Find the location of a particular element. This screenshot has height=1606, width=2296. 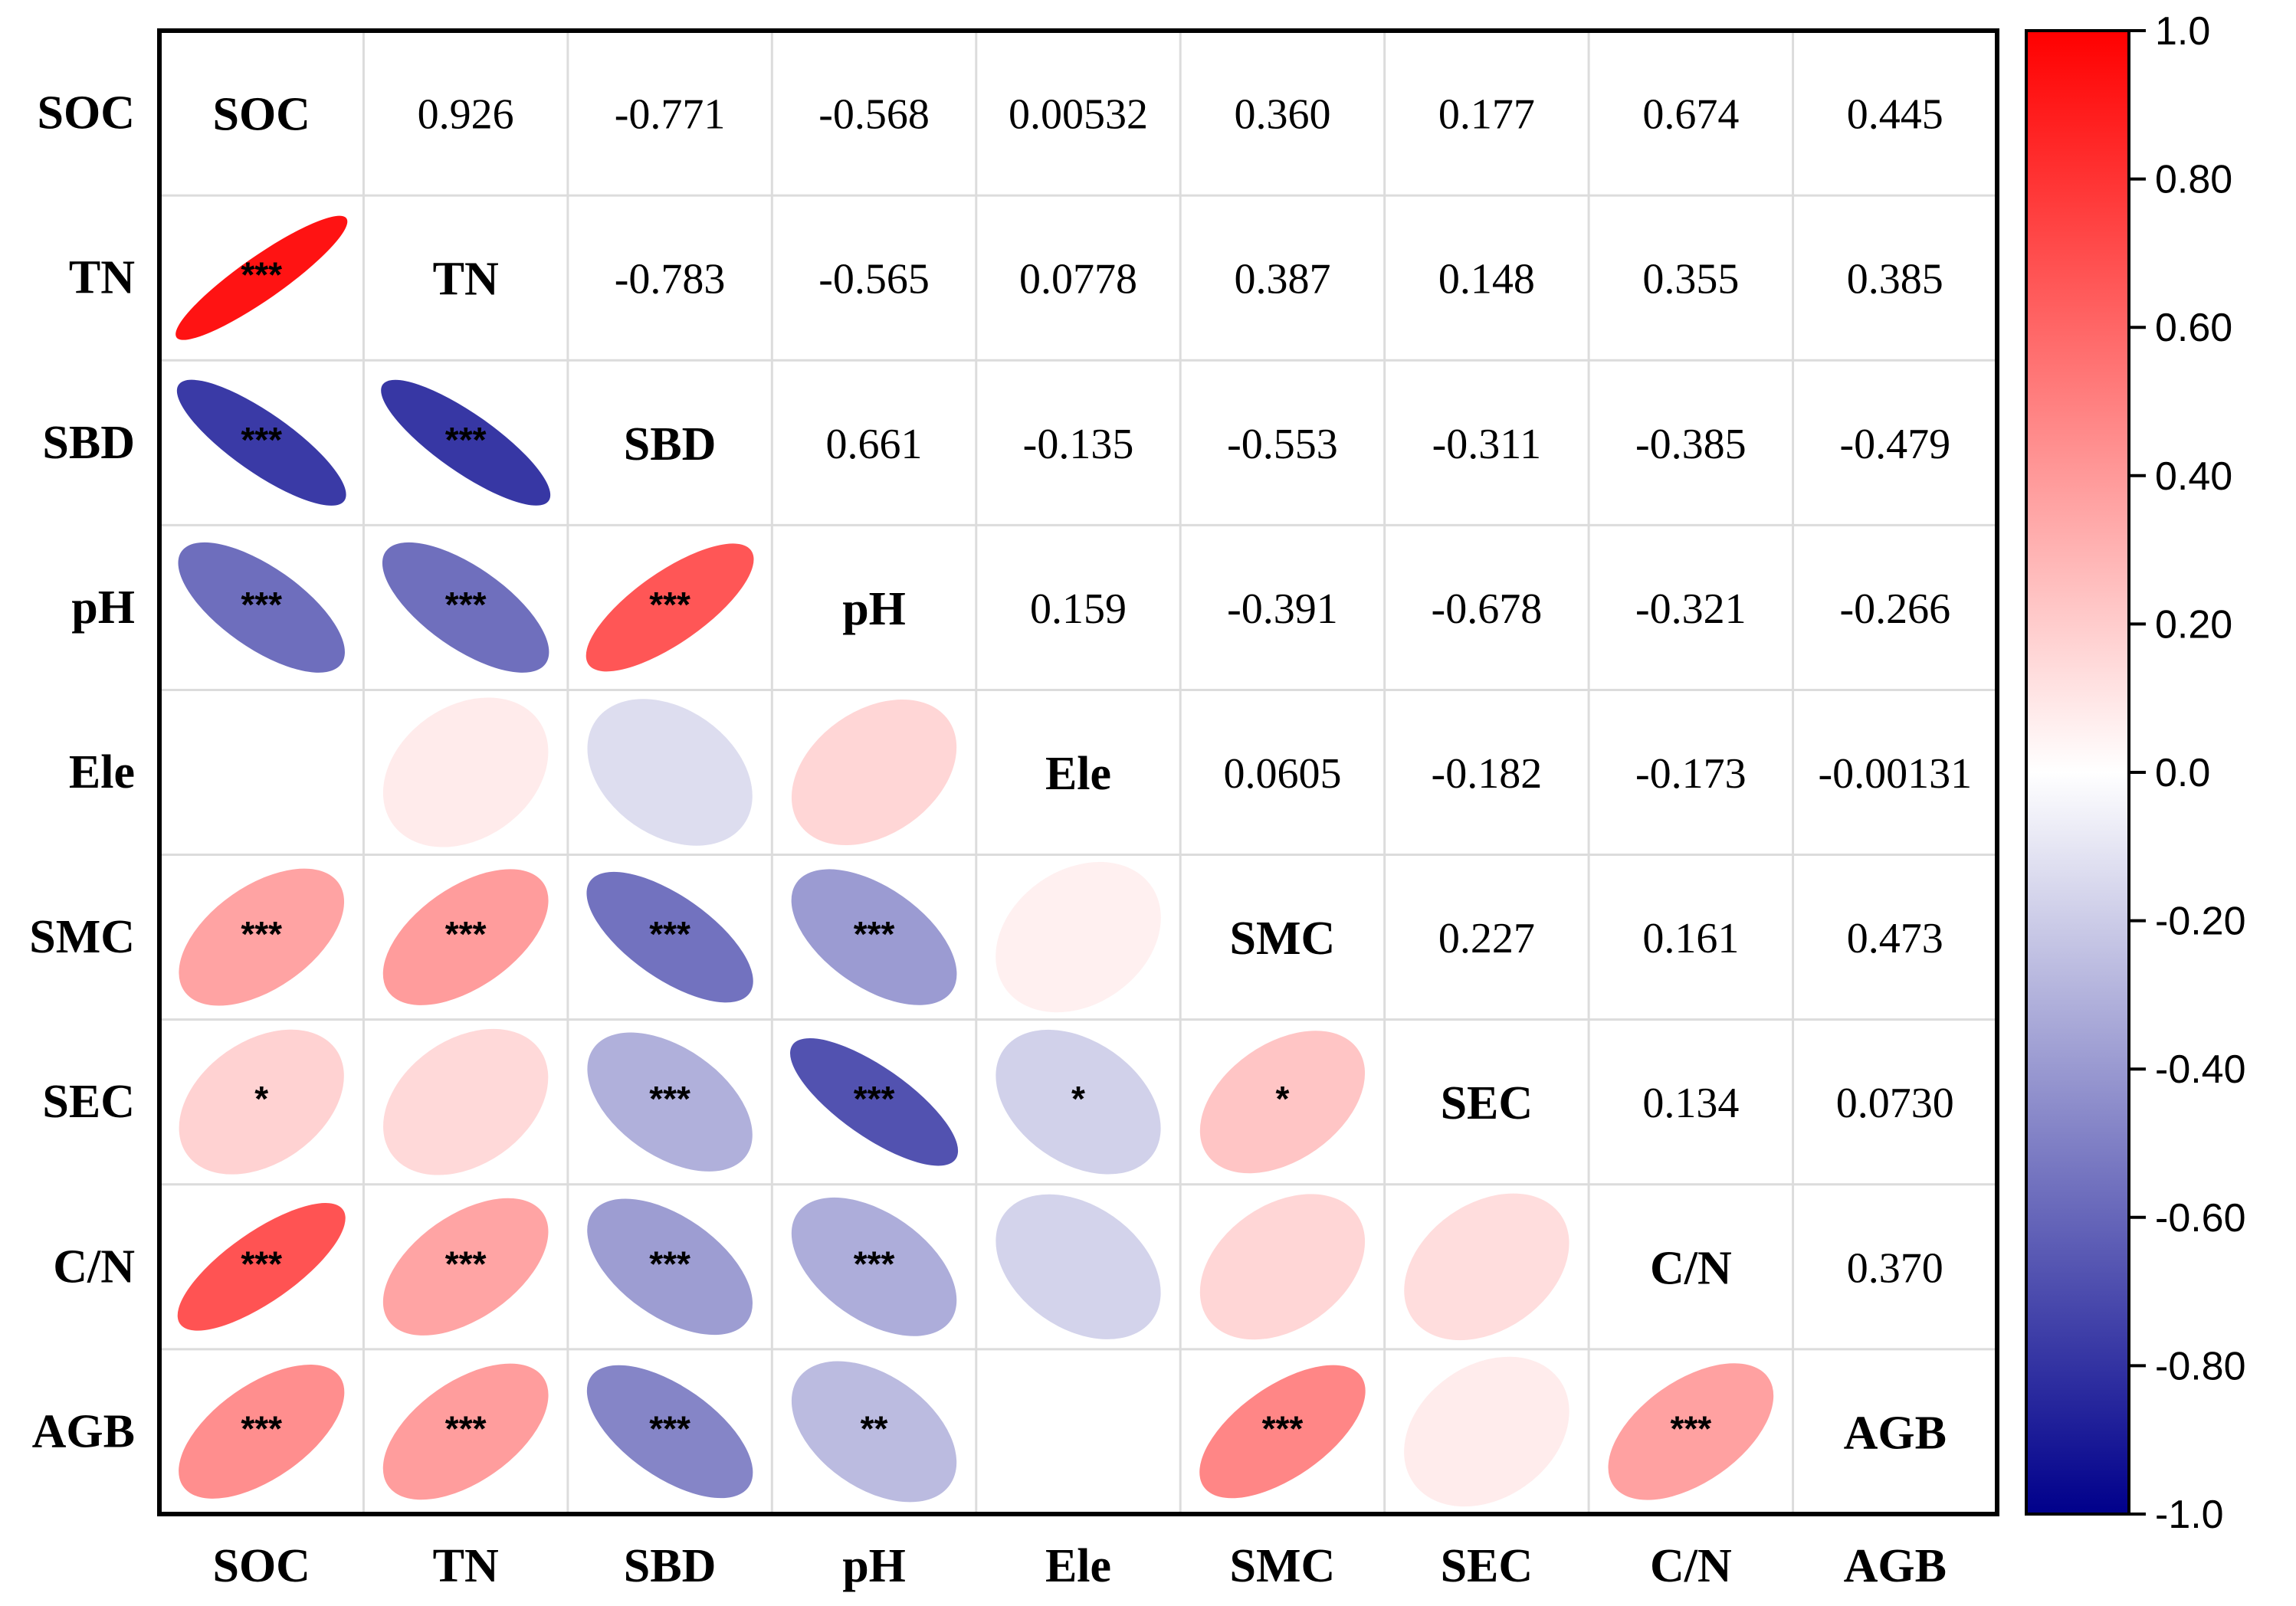

row-label-tn: TN is located at coordinates (102, 278).